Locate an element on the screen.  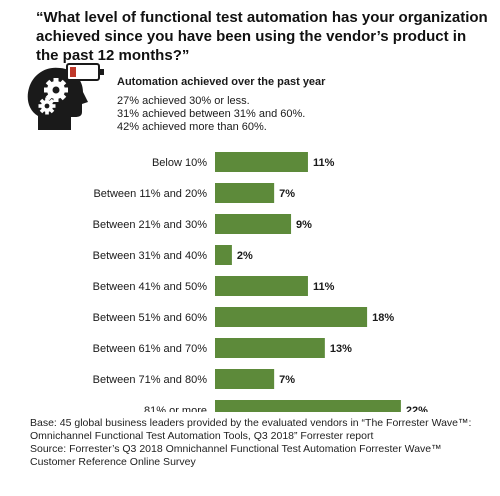
category-label: Between 61% and 70% is located at coordinates (150, 349).